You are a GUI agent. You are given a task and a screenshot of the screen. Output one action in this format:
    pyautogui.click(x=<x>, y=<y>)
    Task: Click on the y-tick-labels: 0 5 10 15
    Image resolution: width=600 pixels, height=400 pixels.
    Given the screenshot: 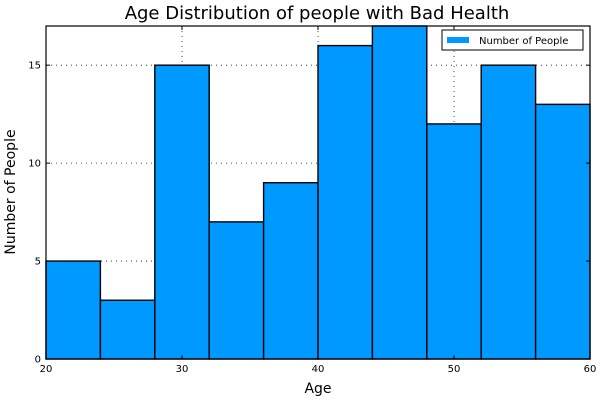 What is the action you would take?
    pyautogui.click(x=34, y=213)
    